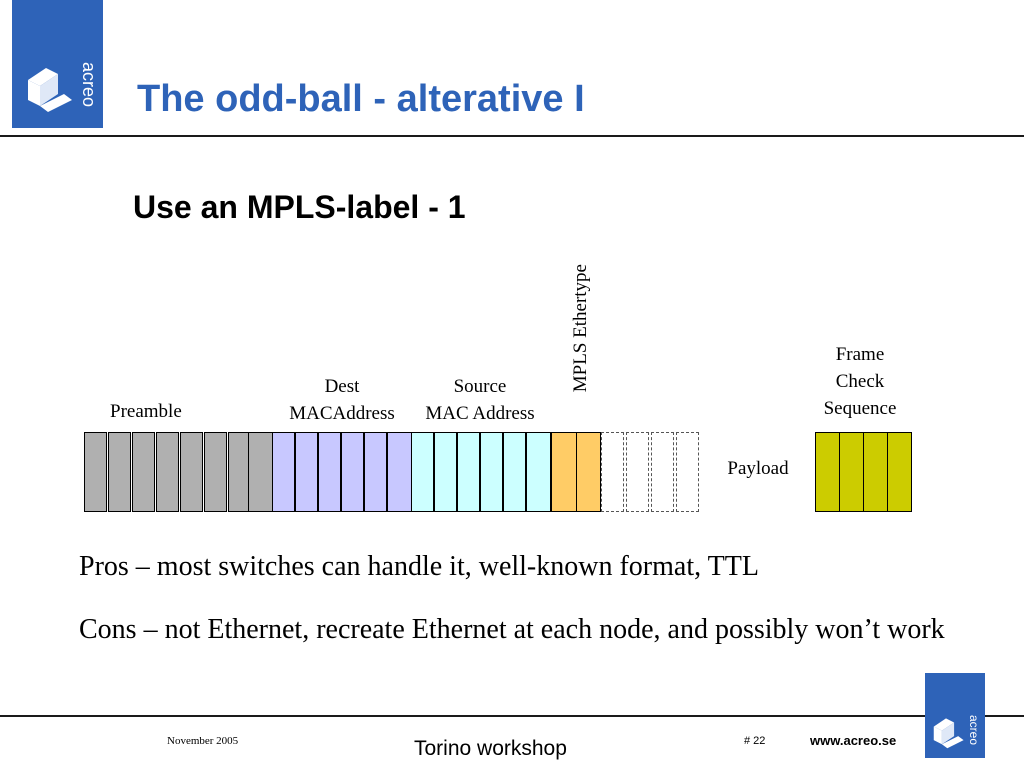 The image size is (1024, 768). Describe the element at coordinates (512, 716) in the screenshot. I see `footer-divider` at that location.